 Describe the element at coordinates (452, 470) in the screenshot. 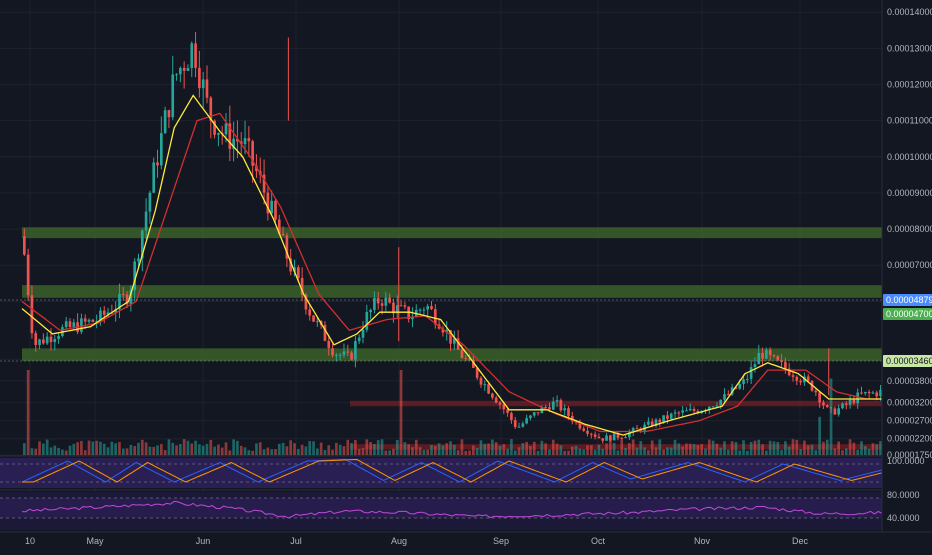

I see `stoch-k-line` at that location.